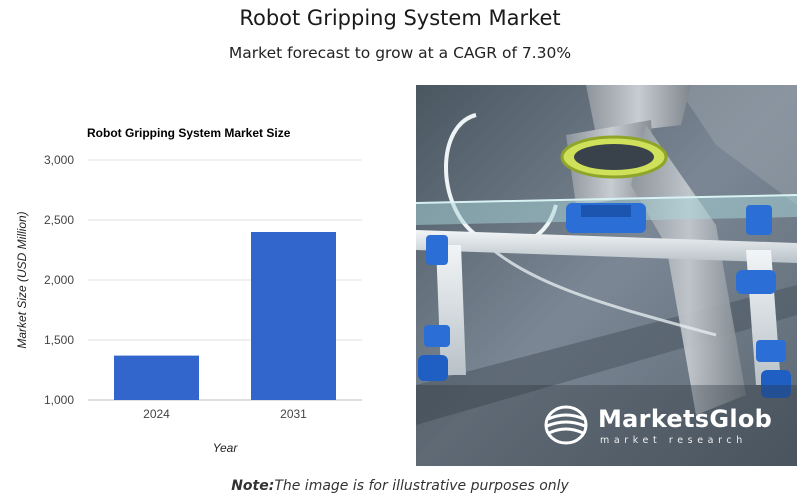 The image size is (800, 502). I want to click on note-label: Note:, so click(253, 486).